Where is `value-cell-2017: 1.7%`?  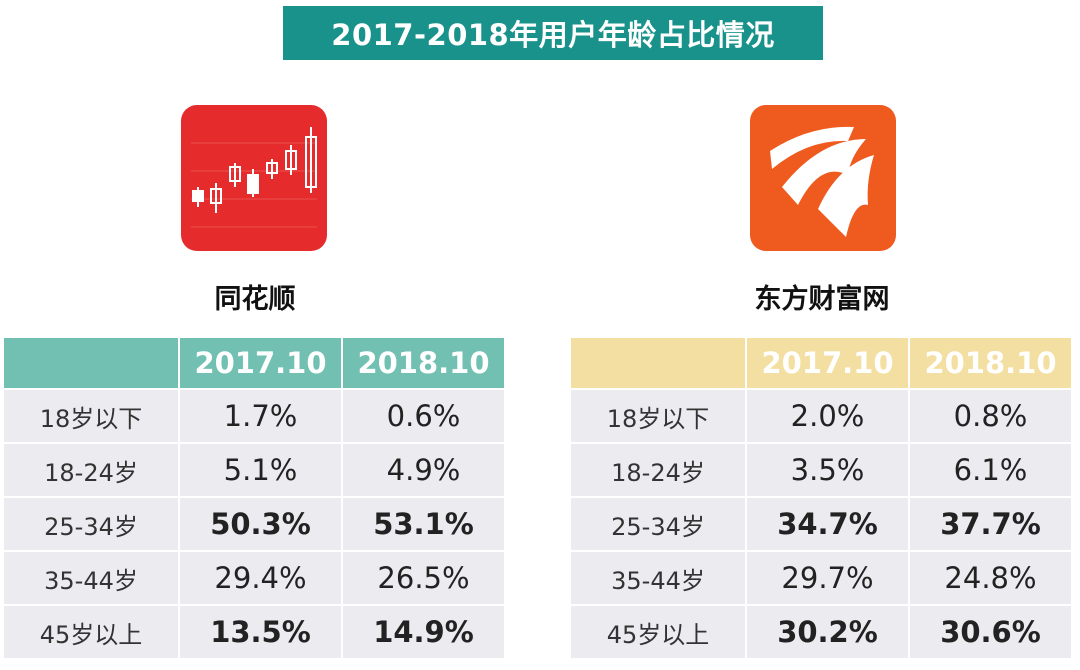 value-cell-2017: 1.7% is located at coordinates (260, 416).